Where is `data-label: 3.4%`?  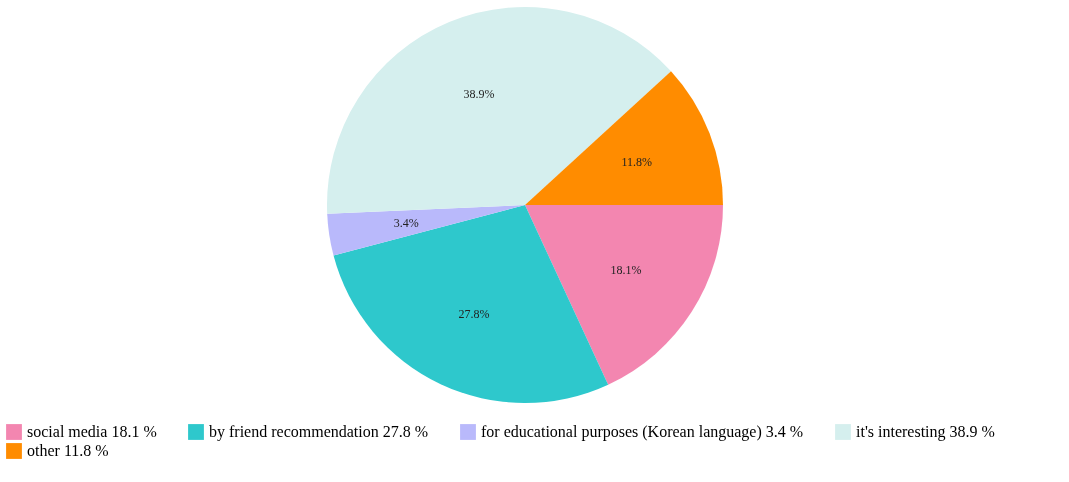
data-label: 3.4% is located at coordinates (406, 223).